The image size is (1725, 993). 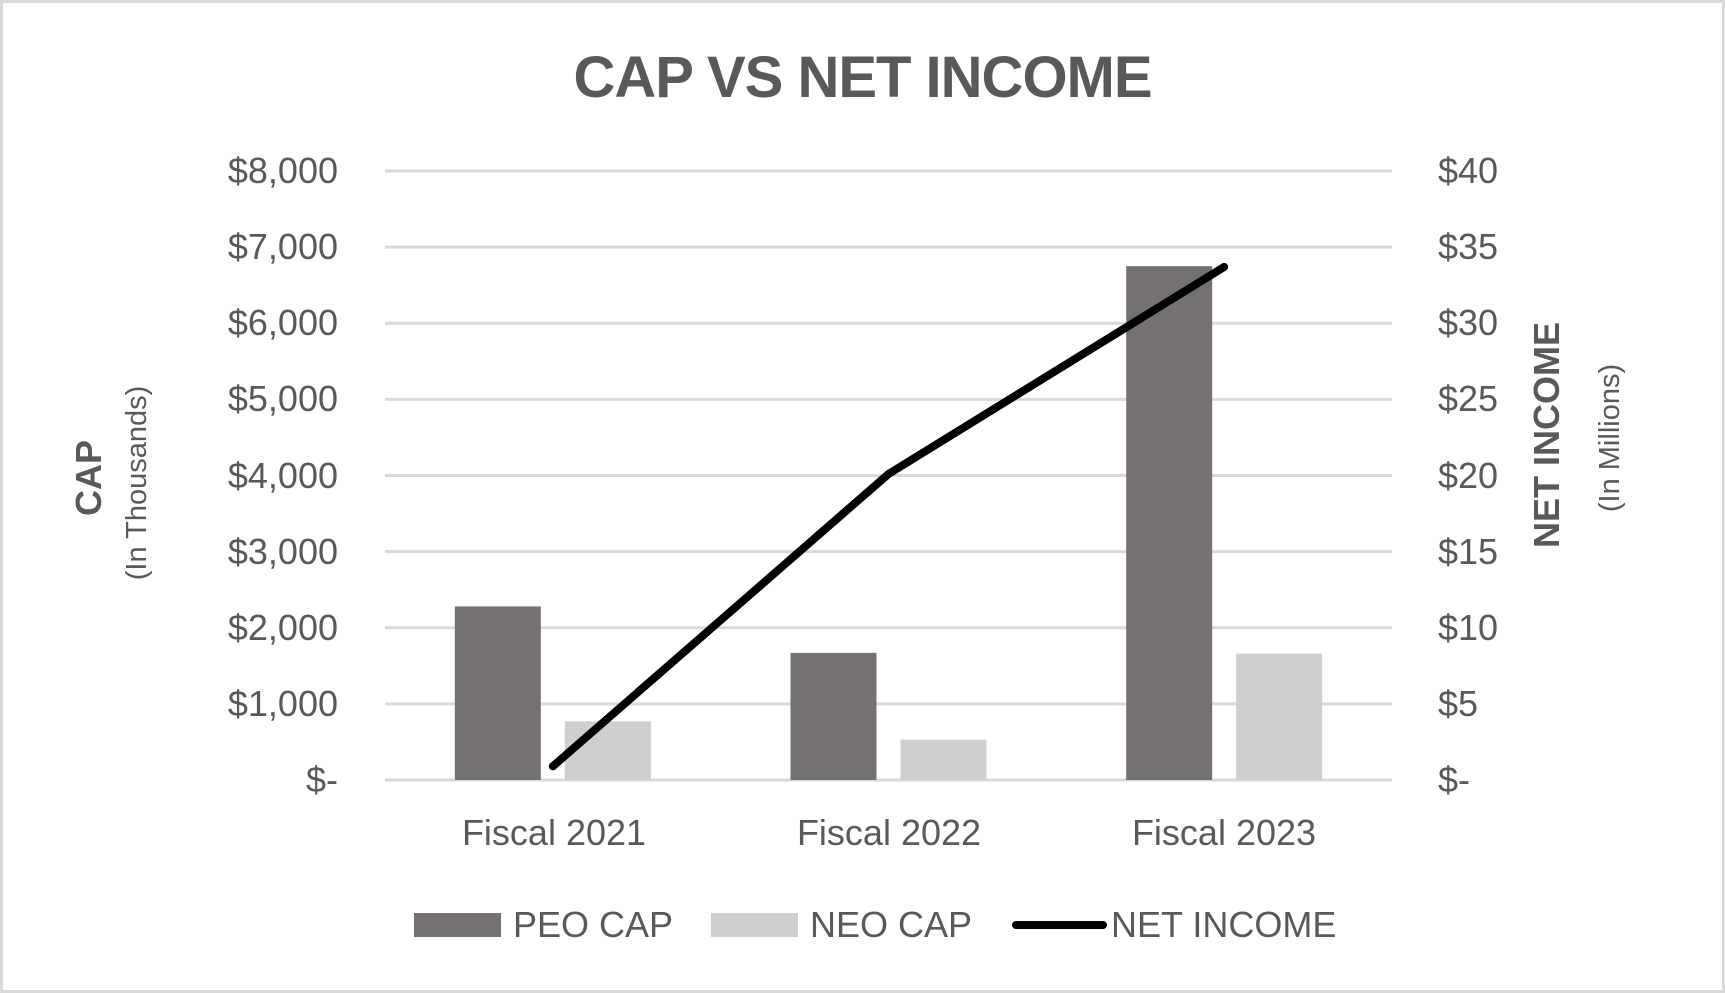 What do you see at coordinates (1468, 627) in the screenshot?
I see `right-axis-tick-label: $10` at bounding box center [1468, 627].